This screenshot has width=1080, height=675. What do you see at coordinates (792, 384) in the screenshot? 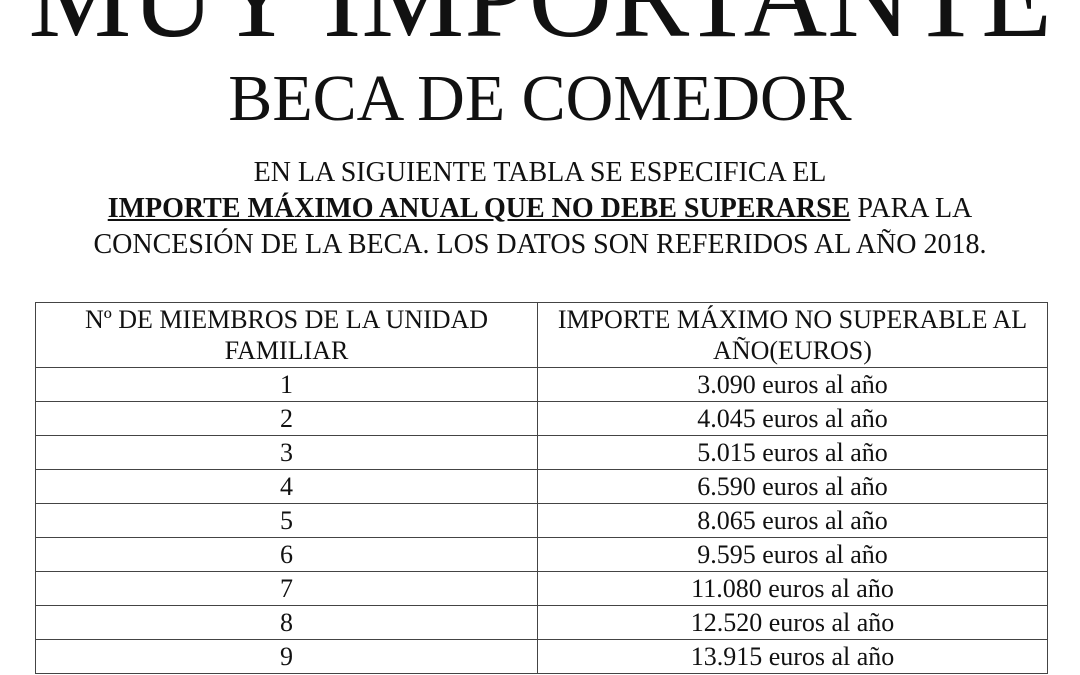
I see `amount-cell: 3.090 euros al año` at bounding box center [792, 384].